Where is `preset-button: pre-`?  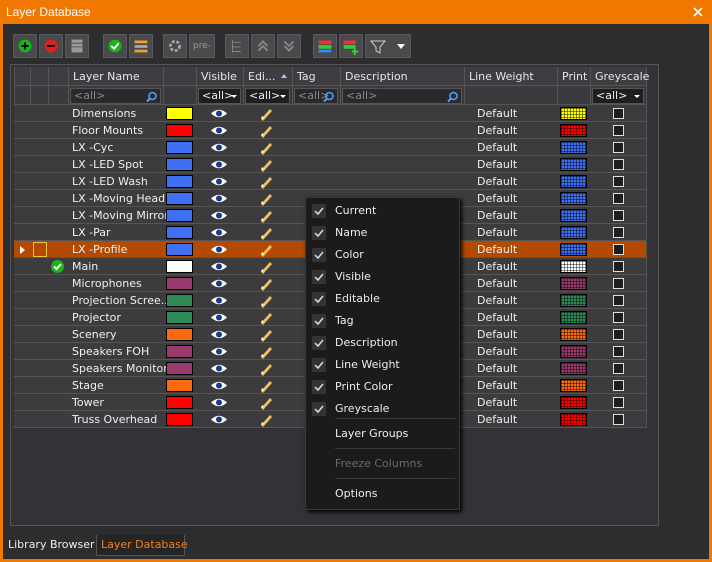 preset-button: pre- is located at coordinates (202, 46).